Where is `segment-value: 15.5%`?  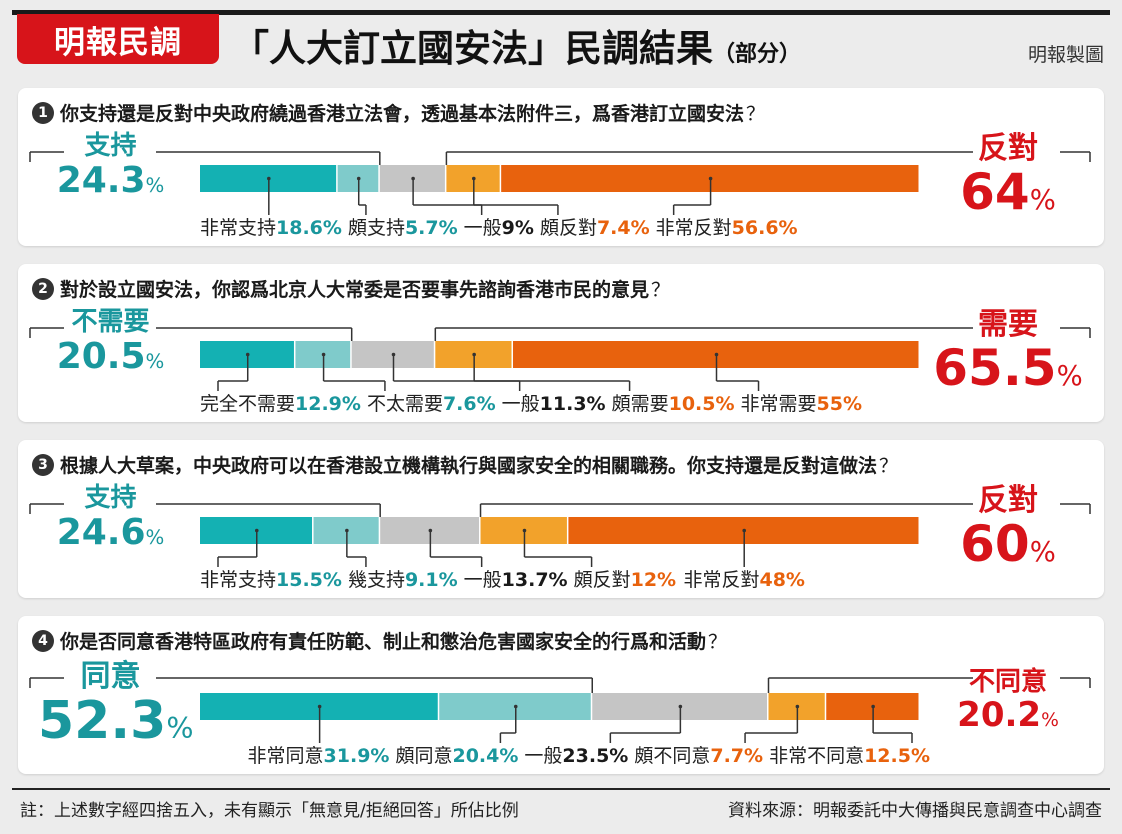
segment-value: 15.5% is located at coordinates (309, 580).